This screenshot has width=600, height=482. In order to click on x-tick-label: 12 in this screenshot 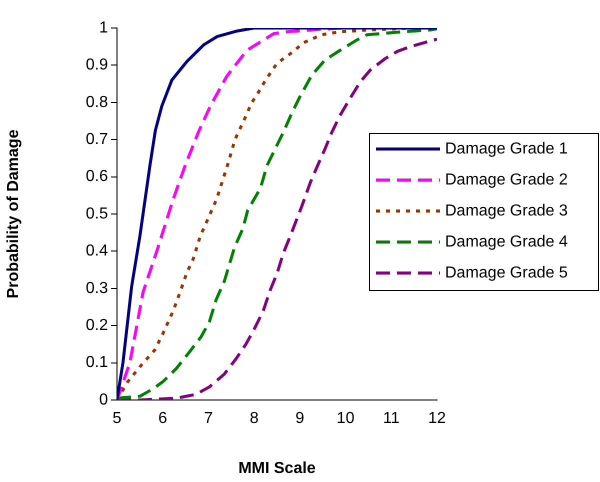, I will do `click(437, 419)`.